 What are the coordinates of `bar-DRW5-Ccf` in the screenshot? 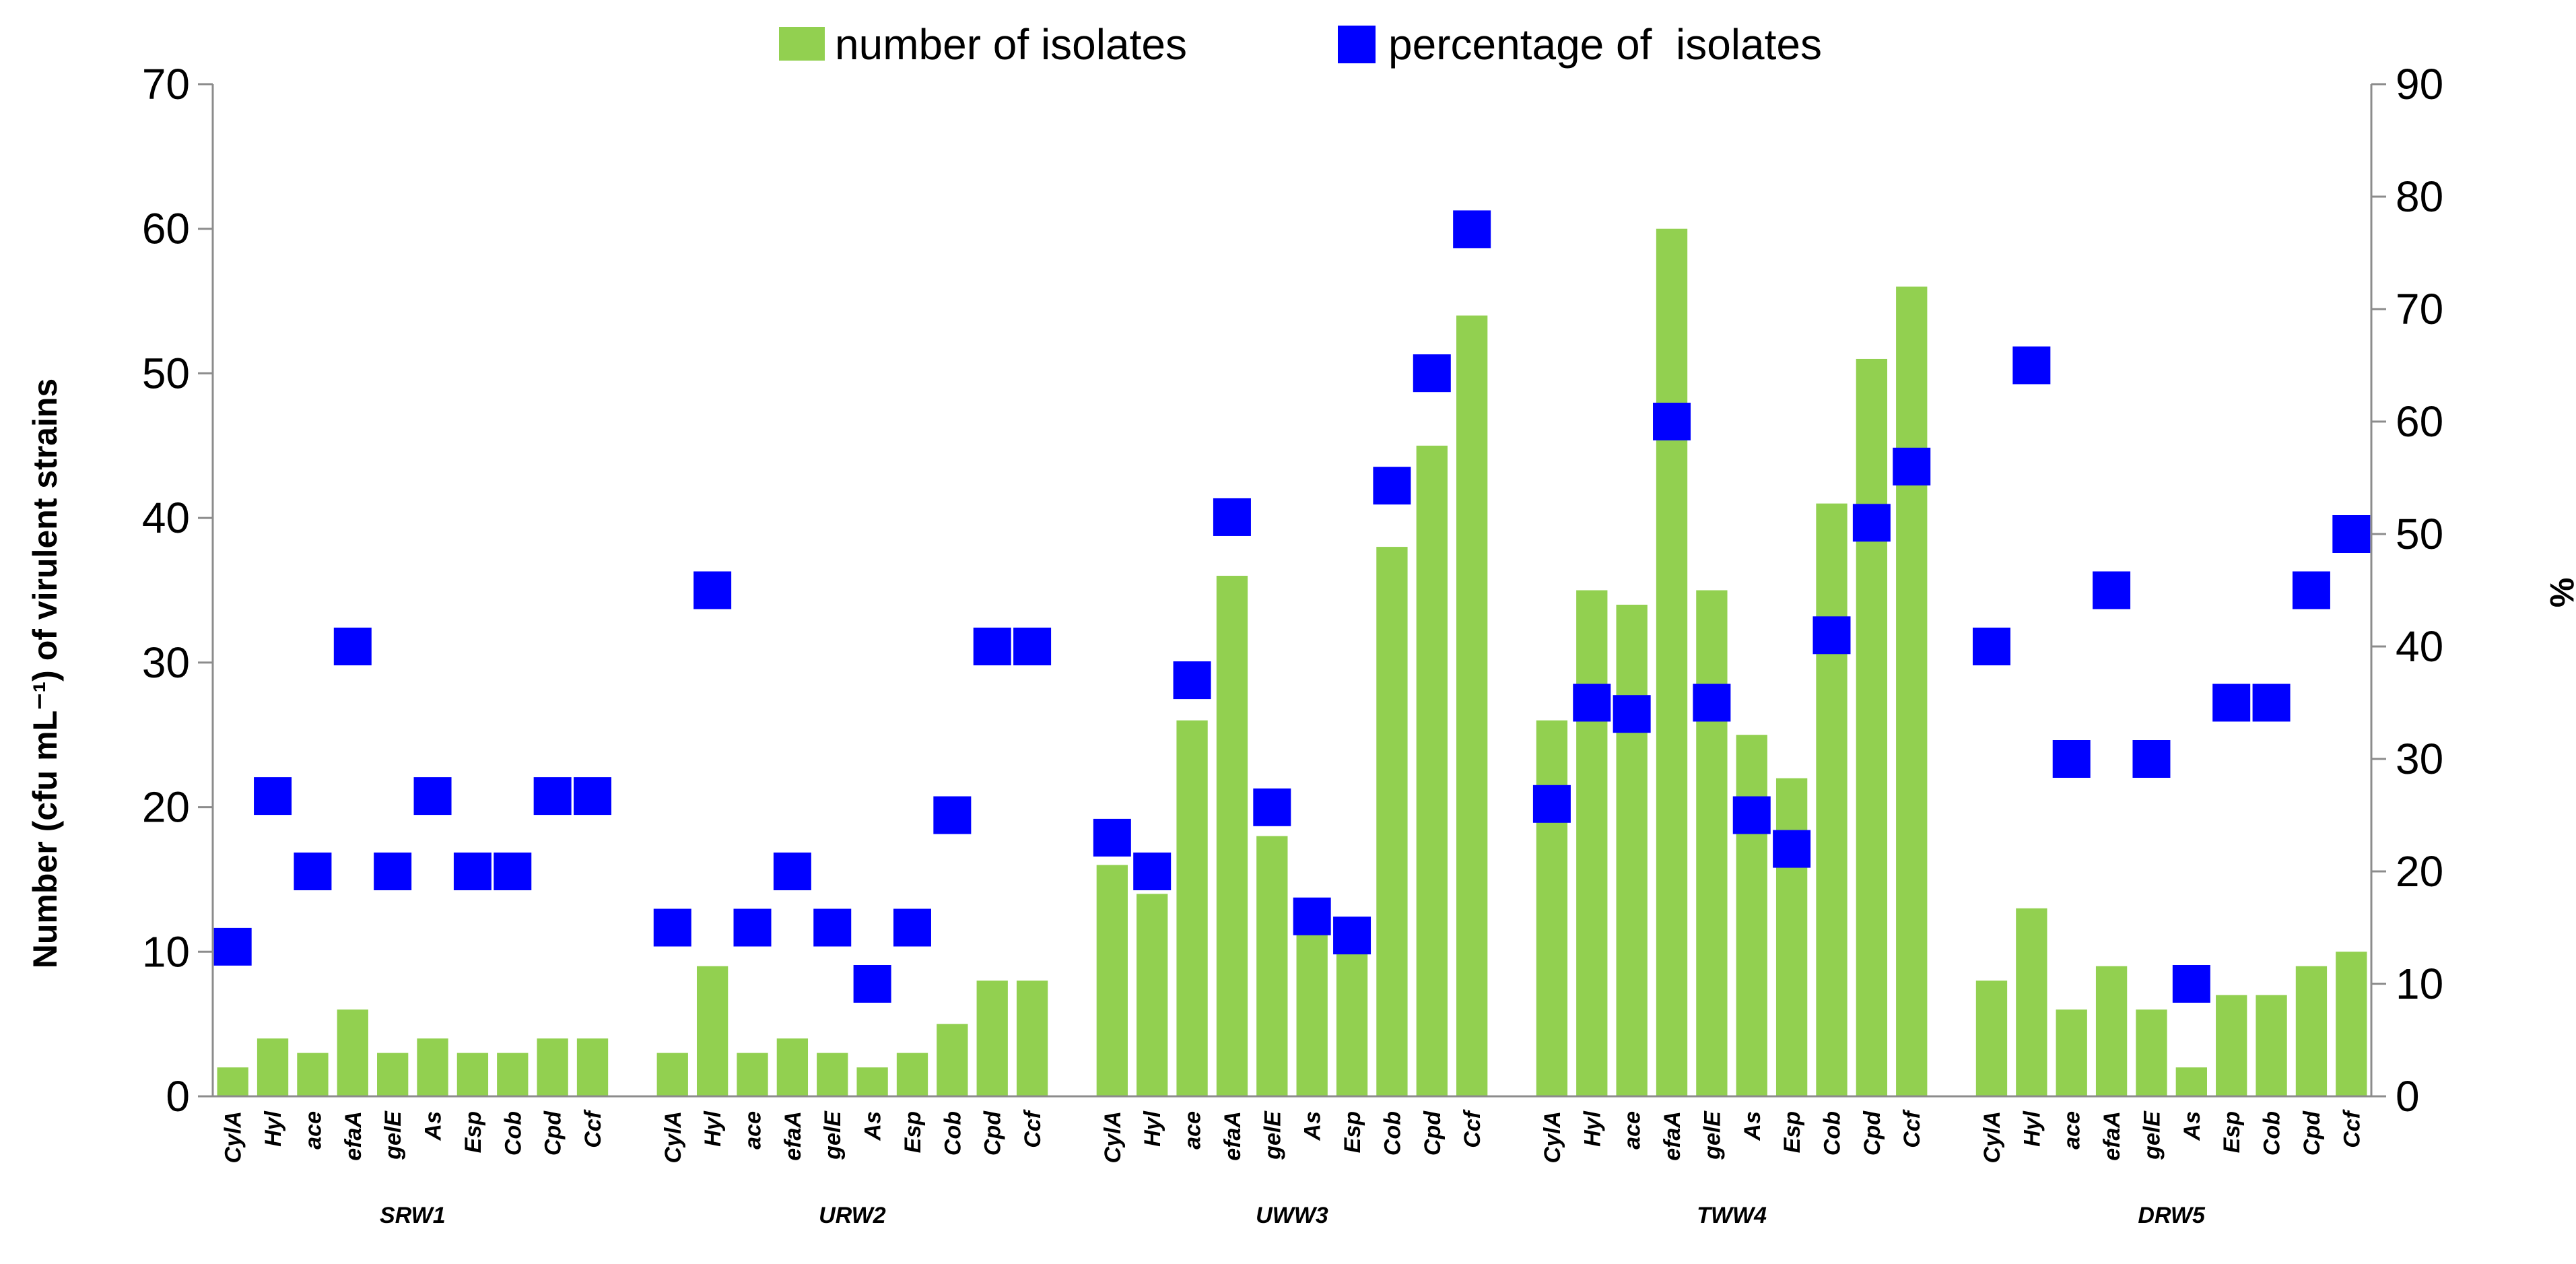 It's located at (2351, 1024).